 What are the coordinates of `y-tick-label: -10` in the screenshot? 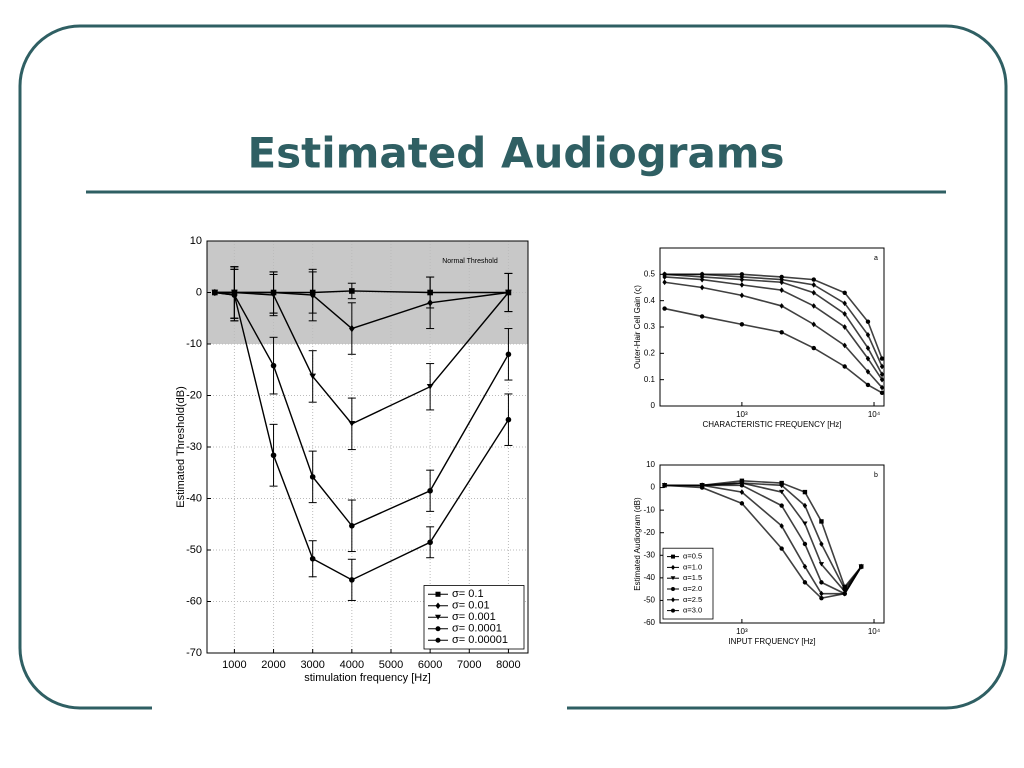 It's located at (194, 344).